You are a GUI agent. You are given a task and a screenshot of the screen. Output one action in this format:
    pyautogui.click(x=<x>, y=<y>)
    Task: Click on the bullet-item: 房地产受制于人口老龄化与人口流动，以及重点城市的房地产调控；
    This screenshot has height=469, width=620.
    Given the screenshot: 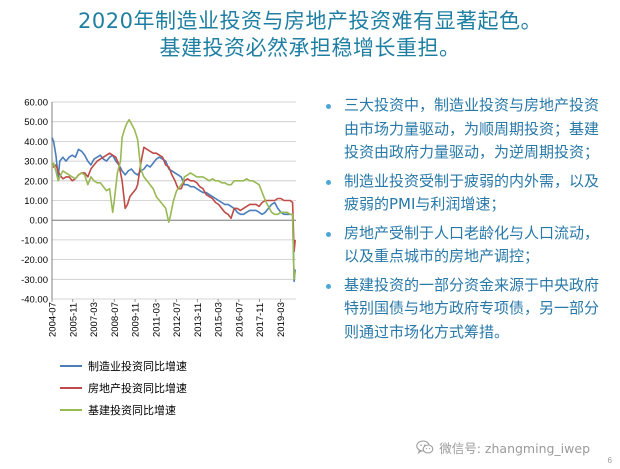 What is the action you would take?
    pyautogui.click(x=466, y=245)
    